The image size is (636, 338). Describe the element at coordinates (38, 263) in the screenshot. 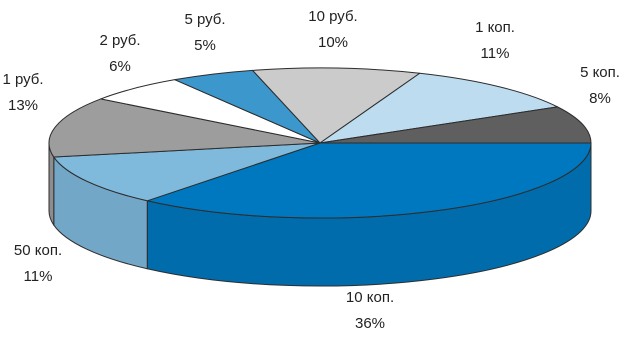

I see `slice-label-k50: 50 коп. 11%` at that location.